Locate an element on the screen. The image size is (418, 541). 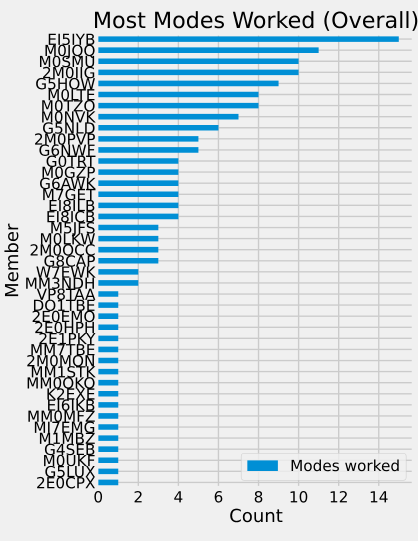
y-tick-label: M0UKF is located at coordinates (69, 460).